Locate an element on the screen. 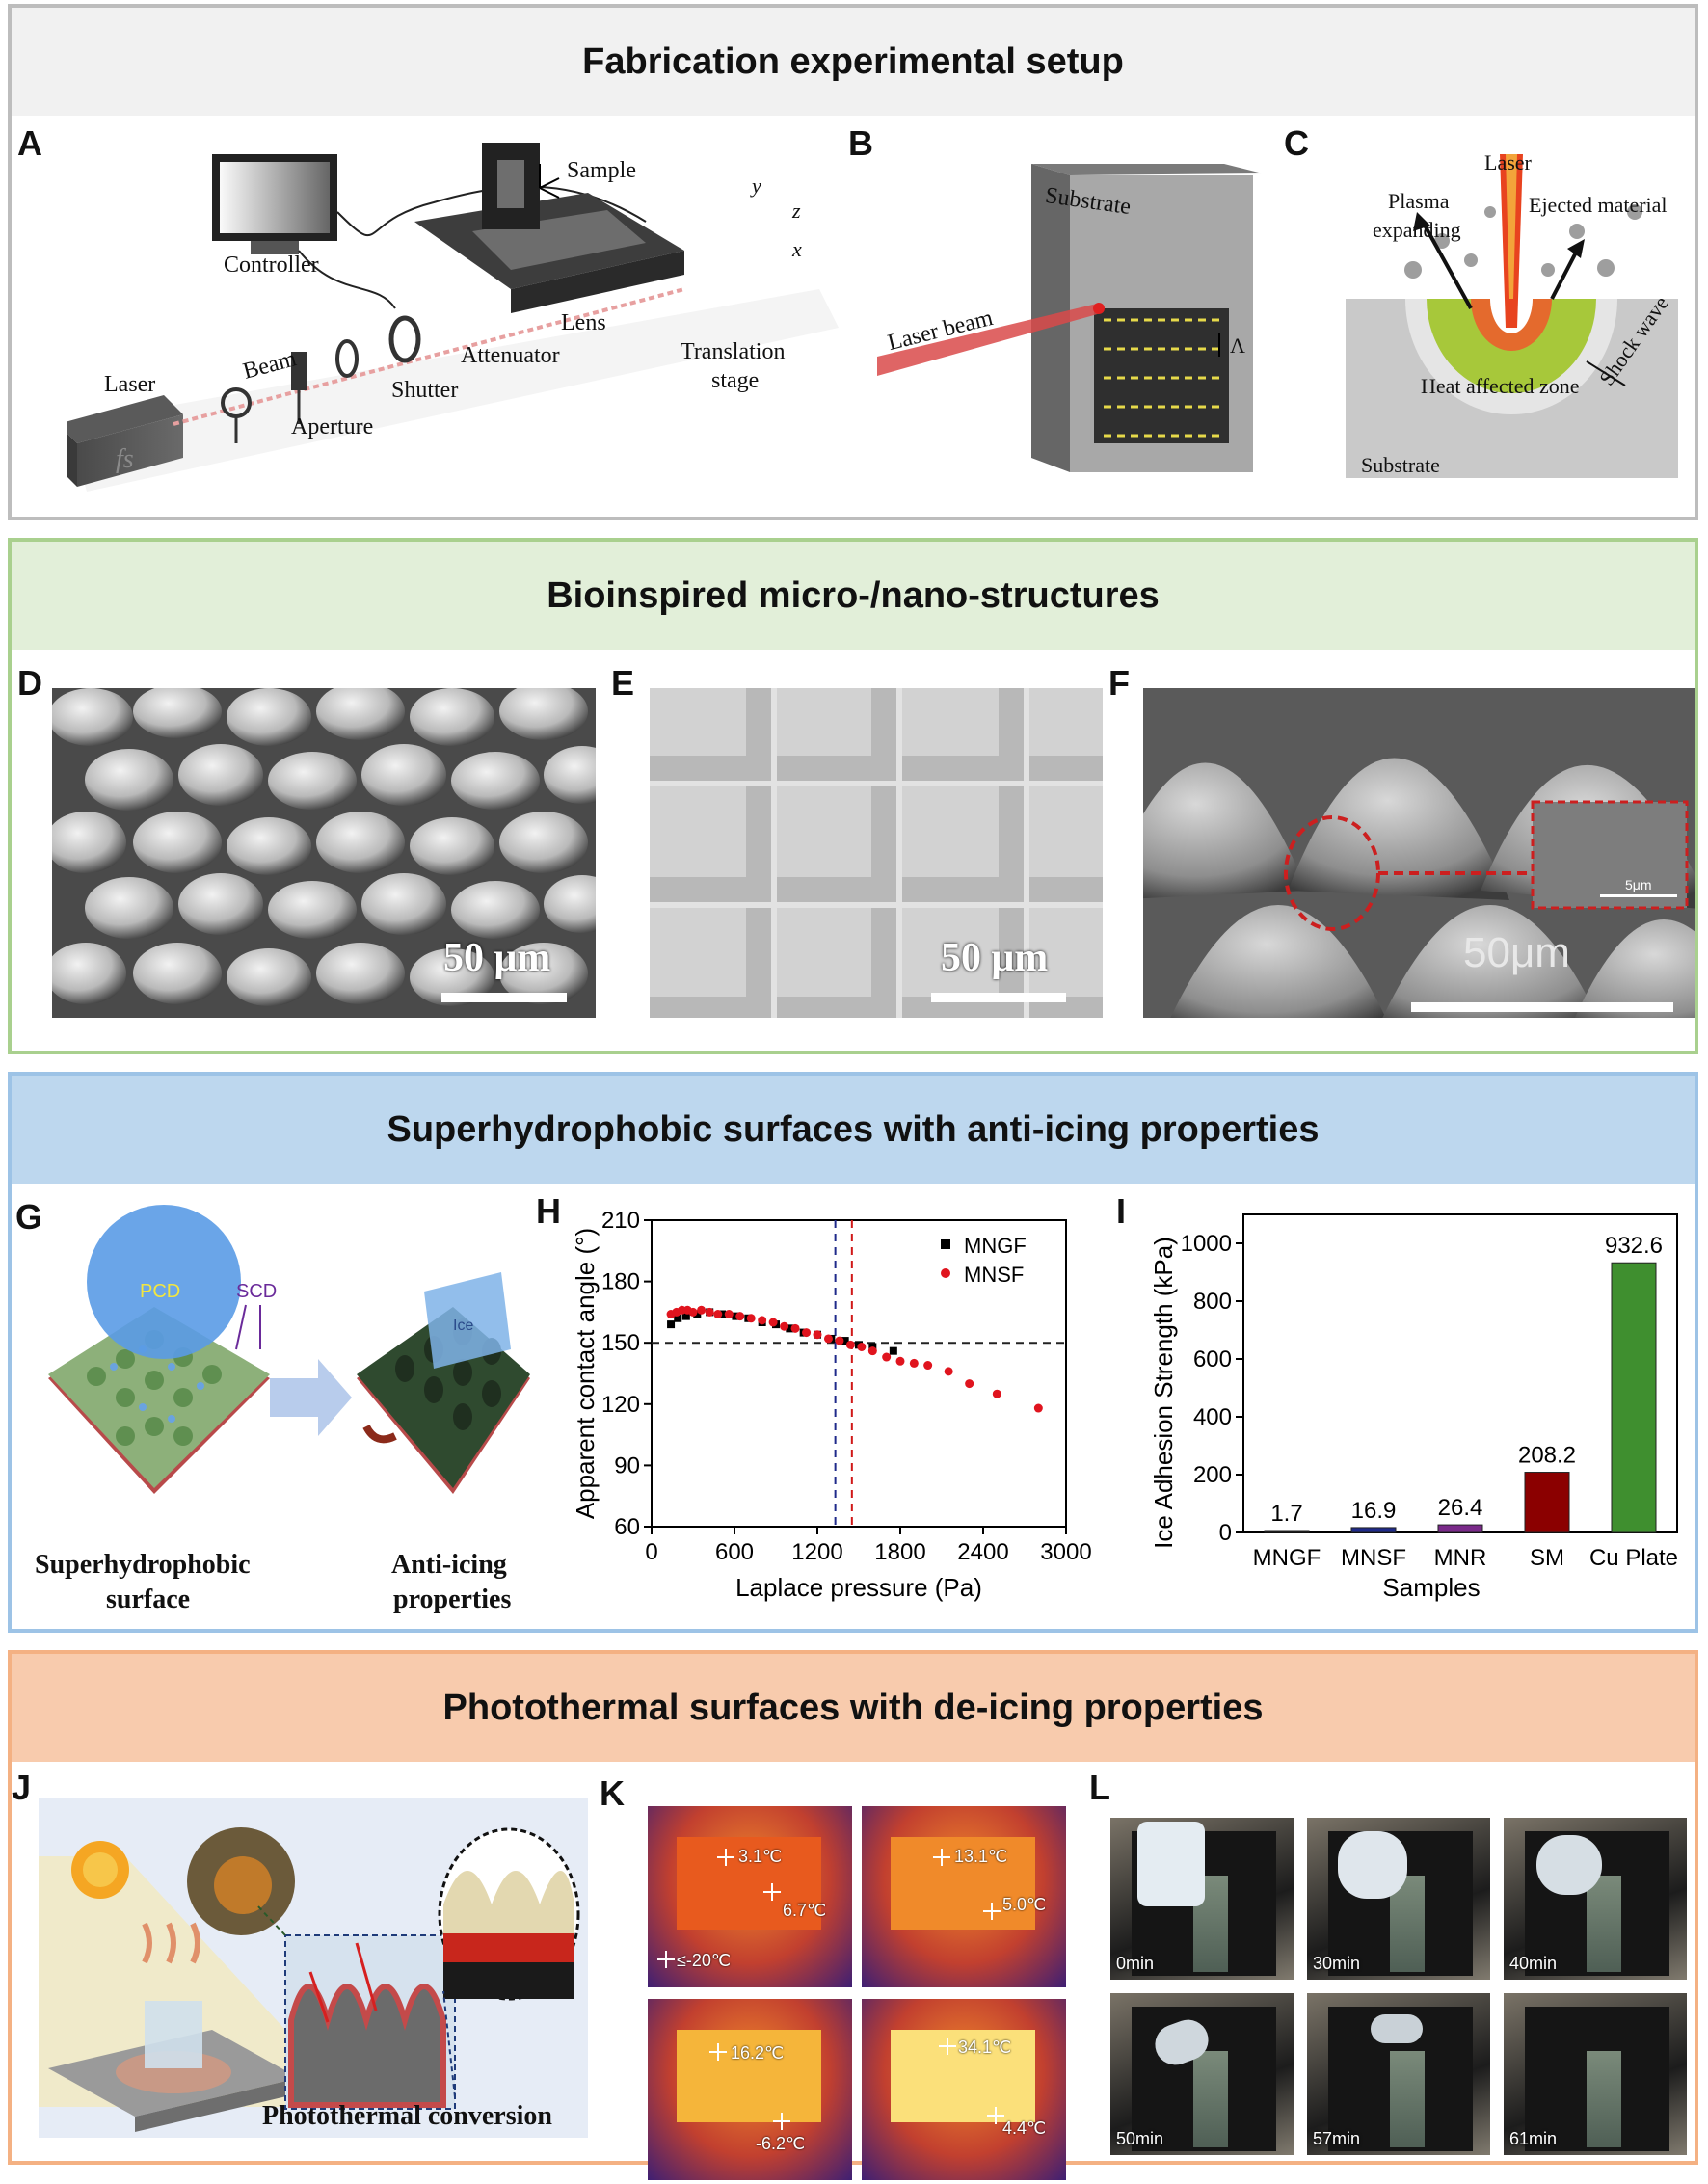  thermal-image-4: 34.1℃ 4.4℃ is located at coordinates (964, 2089).